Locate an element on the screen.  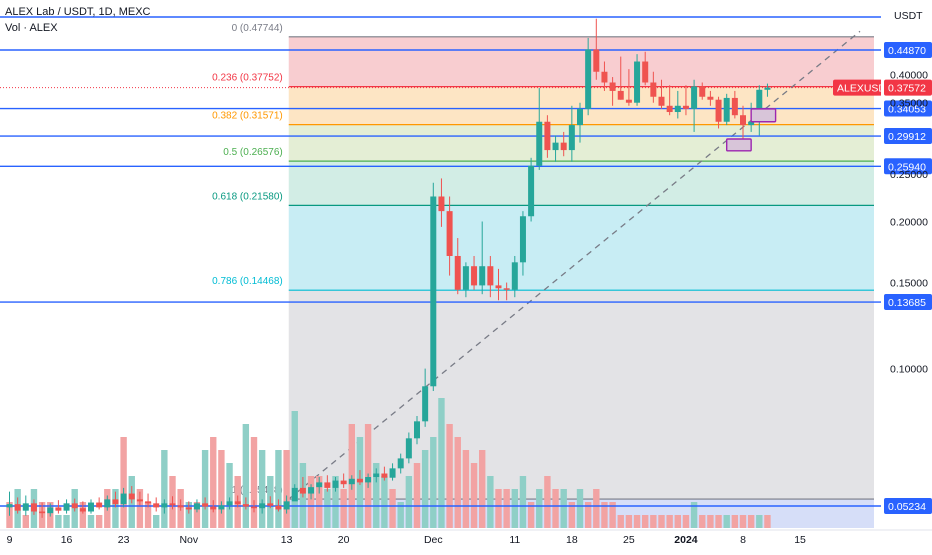
time-tick-label: Nov is located at coordinates (188, 540).